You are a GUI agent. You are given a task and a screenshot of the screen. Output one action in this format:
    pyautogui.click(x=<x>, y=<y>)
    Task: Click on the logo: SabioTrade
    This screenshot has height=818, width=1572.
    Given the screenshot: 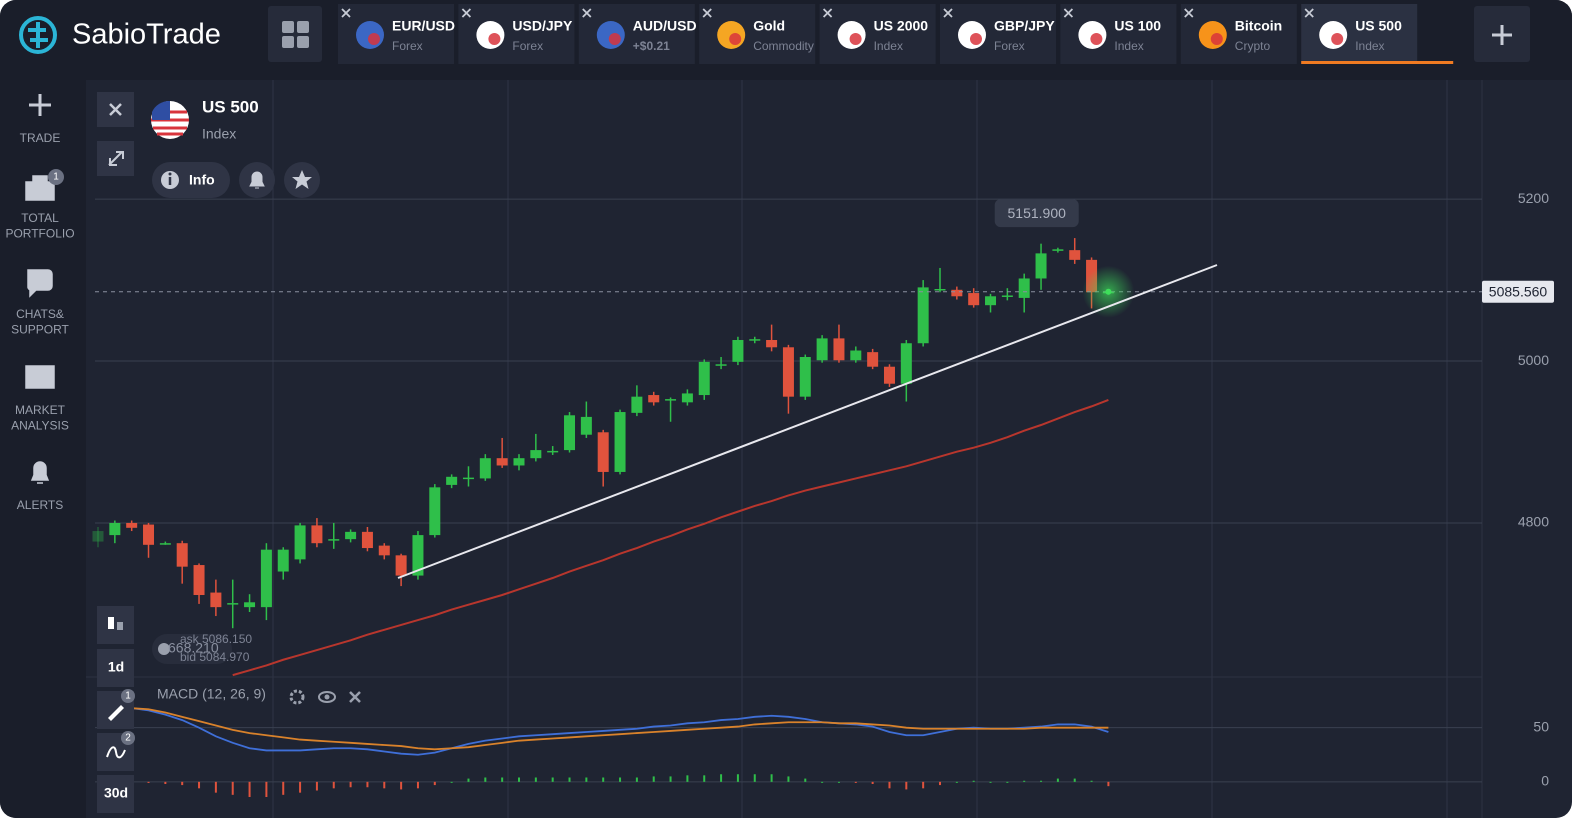 What is the action you would take?
    pyautogui.click(x=120, y=35)
    